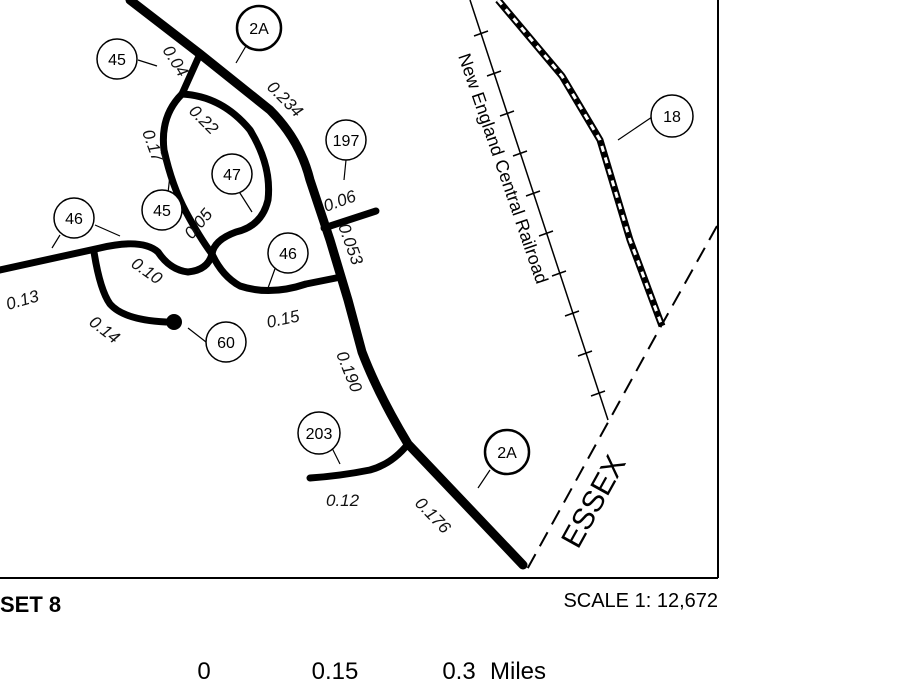 Image resolution: width=921 pixels, height=693 pixels. Describe the element at coordinates (593, 502) in the screenshot. I see `town-label-essex: ESSEX` at that location.